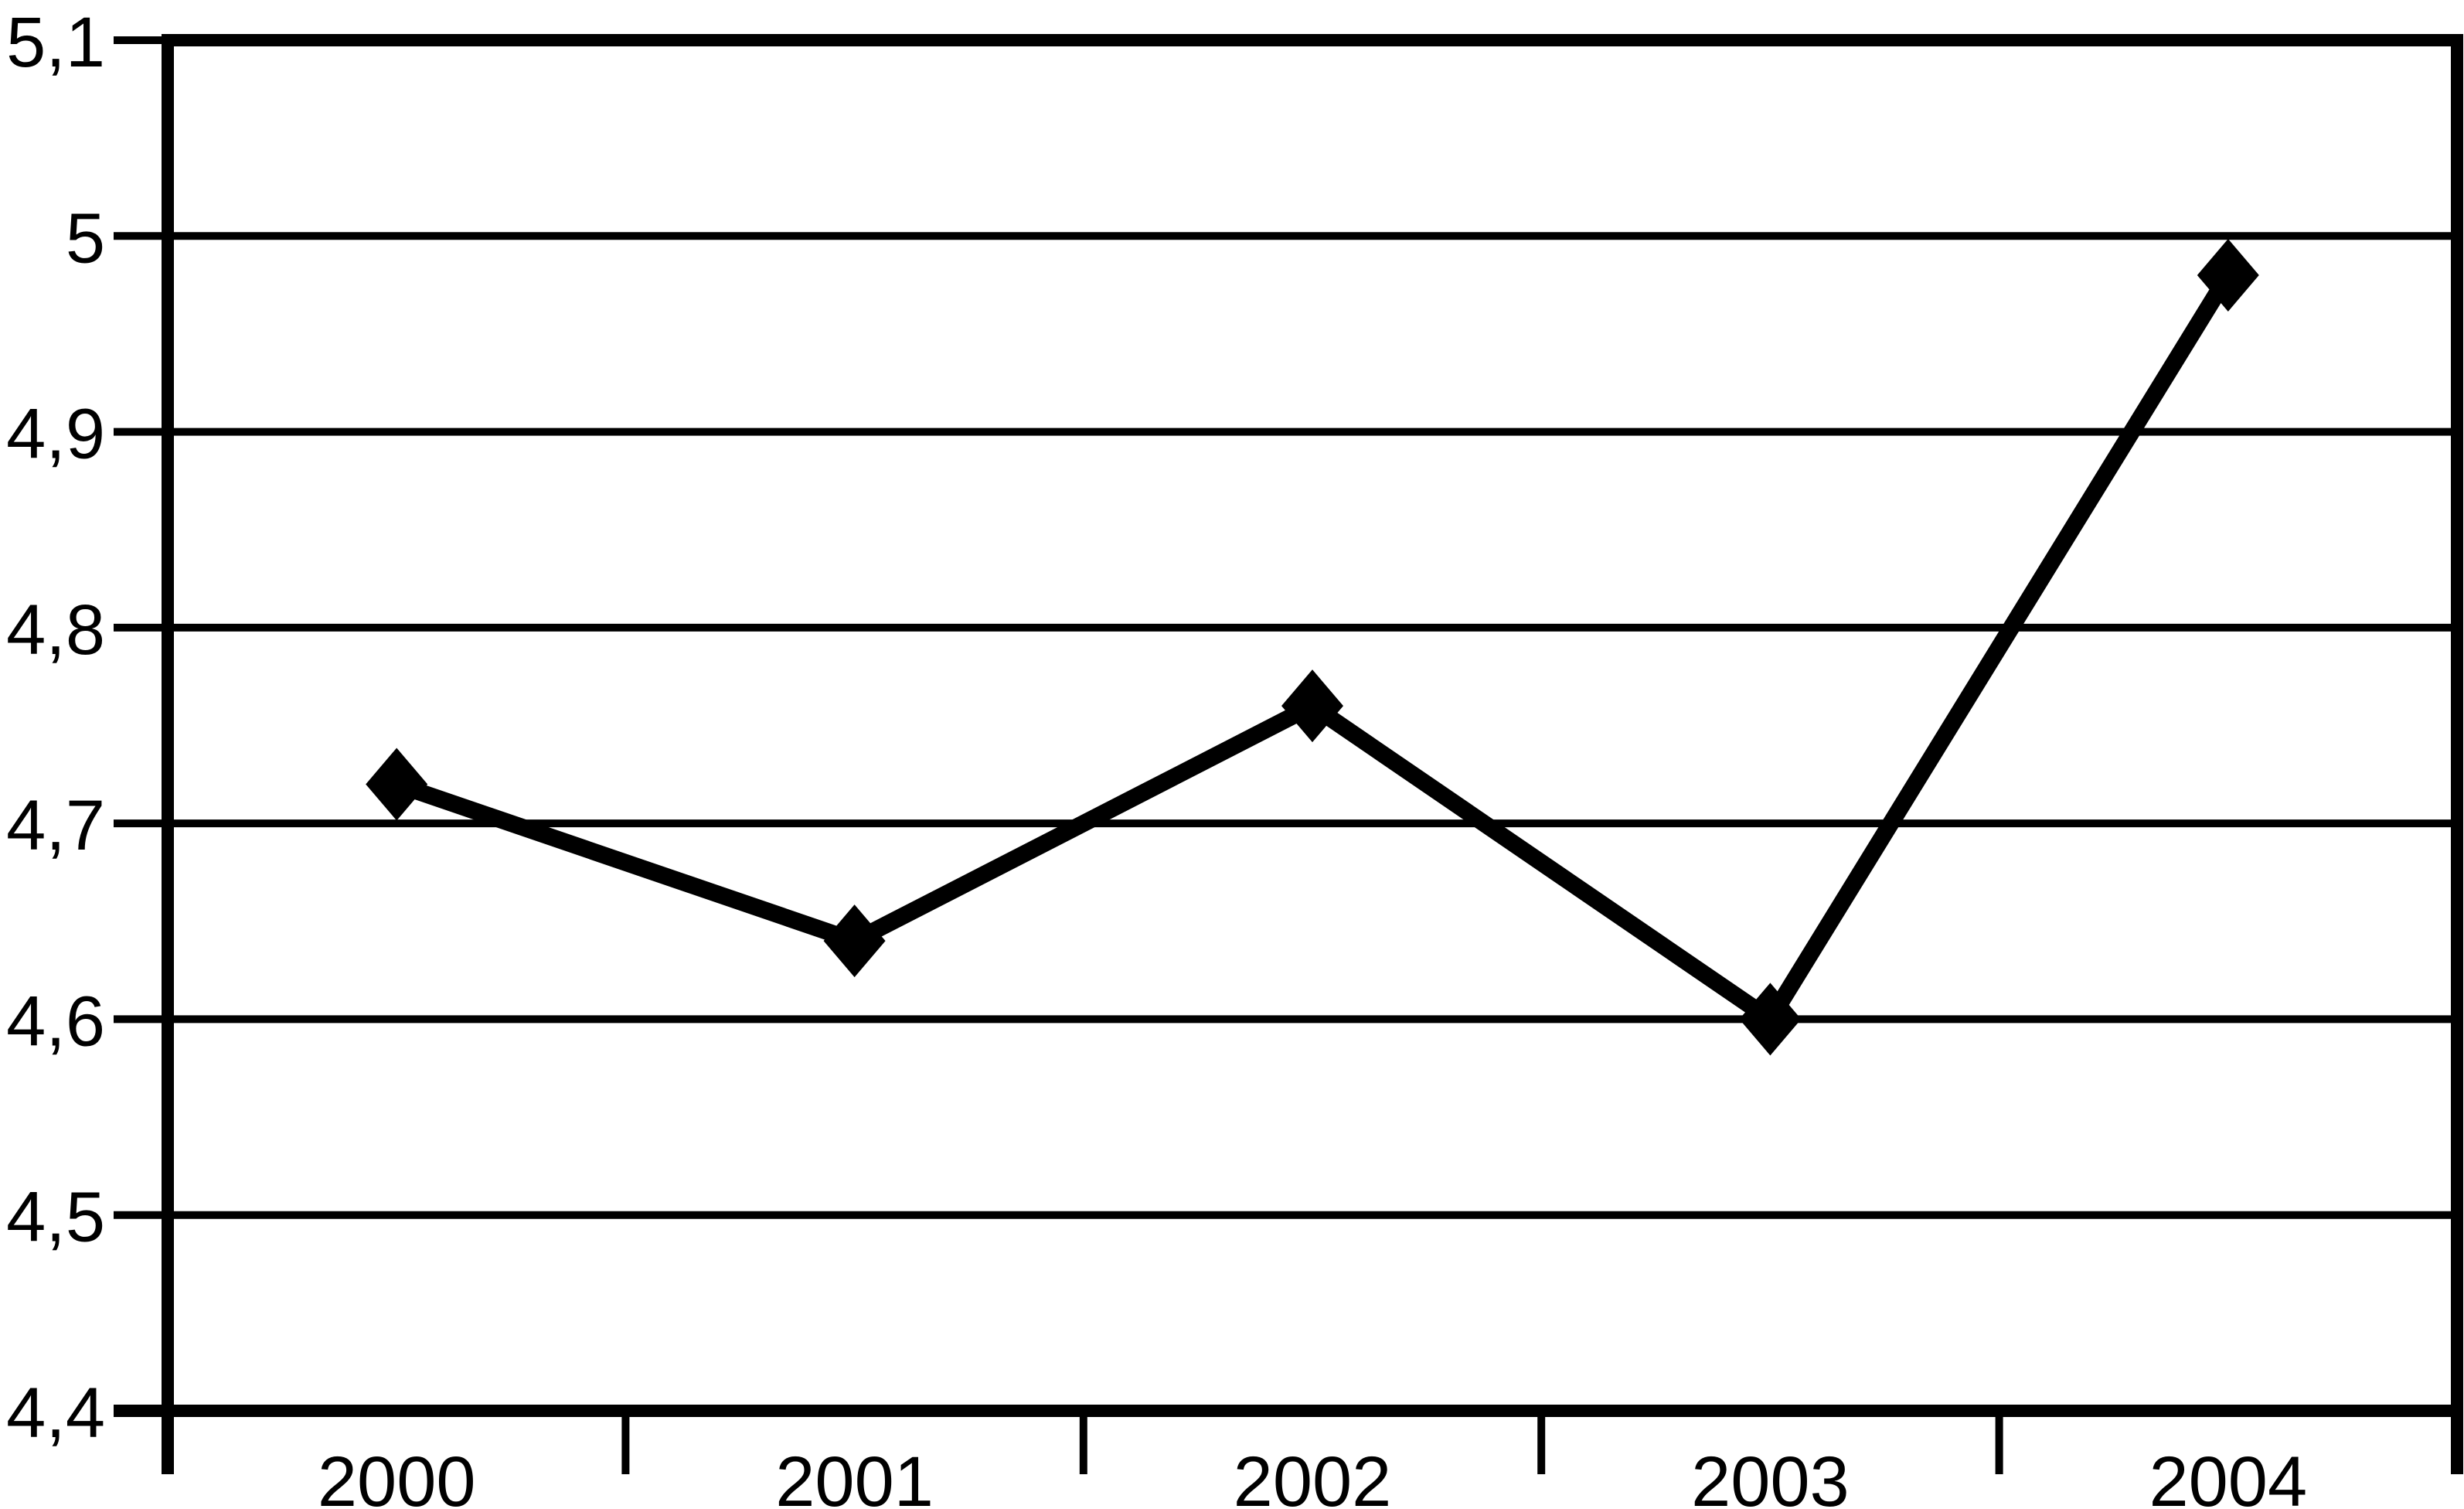 This screenshot has width=2464, height=1509. I want to click on y-axis-tick-label: 4,7, so click(55, 825).